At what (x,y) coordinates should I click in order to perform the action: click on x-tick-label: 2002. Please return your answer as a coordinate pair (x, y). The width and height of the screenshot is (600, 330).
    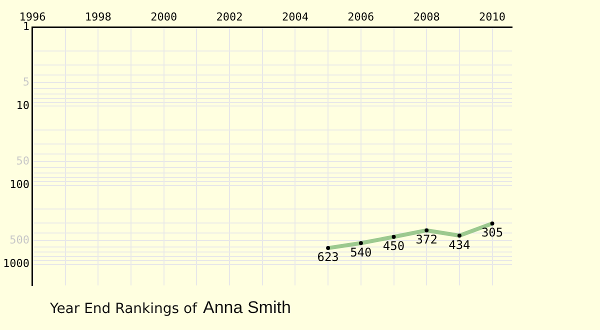
    Looking at the image, I should click on (229, 17).